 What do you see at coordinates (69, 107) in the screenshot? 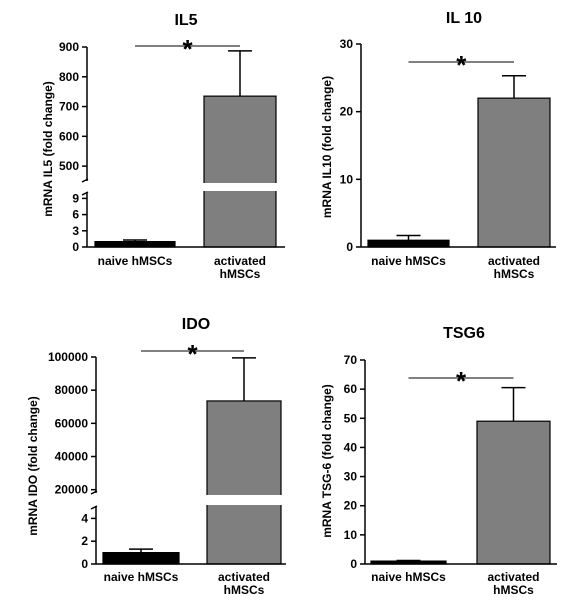
I see `y-tick-label: 700` at bounding box center [69, 107].